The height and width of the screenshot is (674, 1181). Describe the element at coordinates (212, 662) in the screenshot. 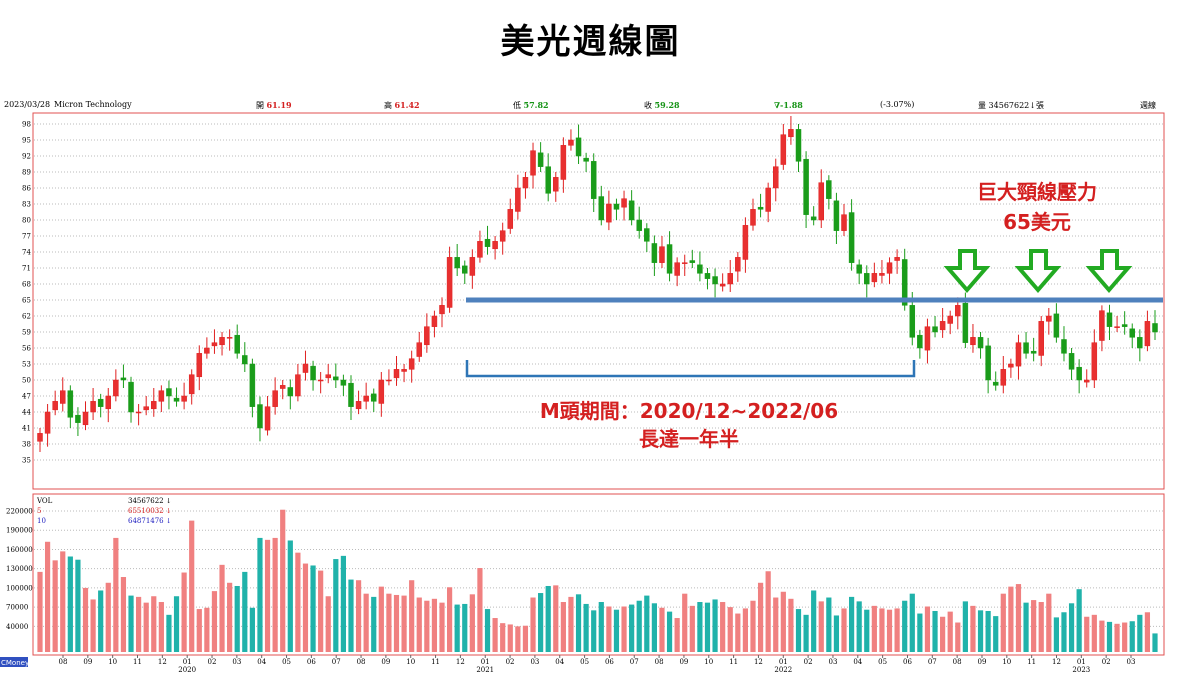

I see `month-label: 02` at that location.